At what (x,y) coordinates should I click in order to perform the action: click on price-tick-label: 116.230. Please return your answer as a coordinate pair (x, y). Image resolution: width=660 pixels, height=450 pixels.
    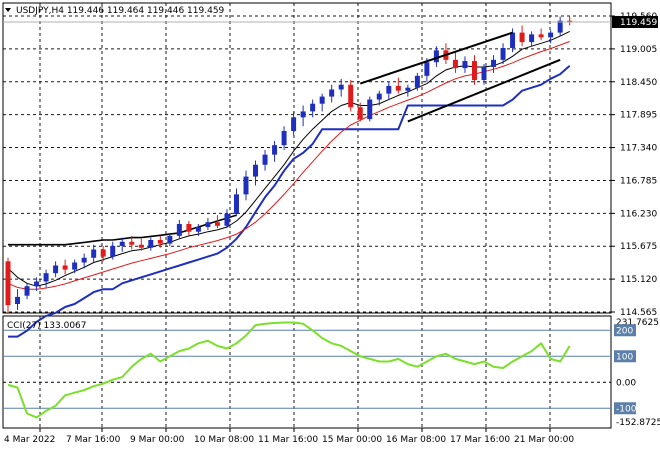
    Looking at the image, I should click on (638, 214).